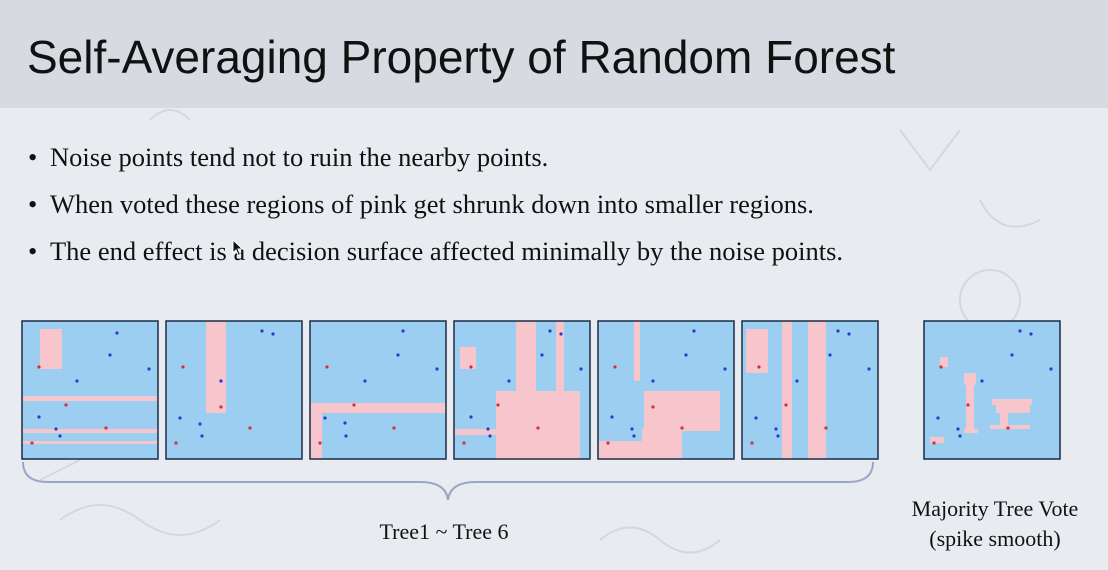 This screenshot has width=1108, height=570. I want to click on caption-majority-vote: Majority Tree Vote (spike smooth), so click(995, 524).